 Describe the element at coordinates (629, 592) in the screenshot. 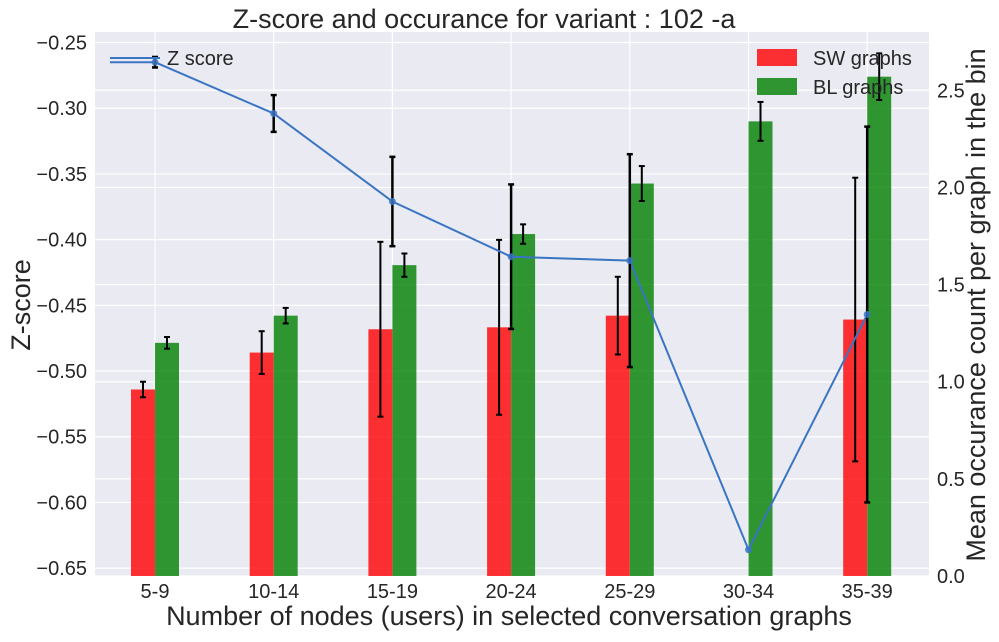

I see `x-tick-label: 25-29` at that location.